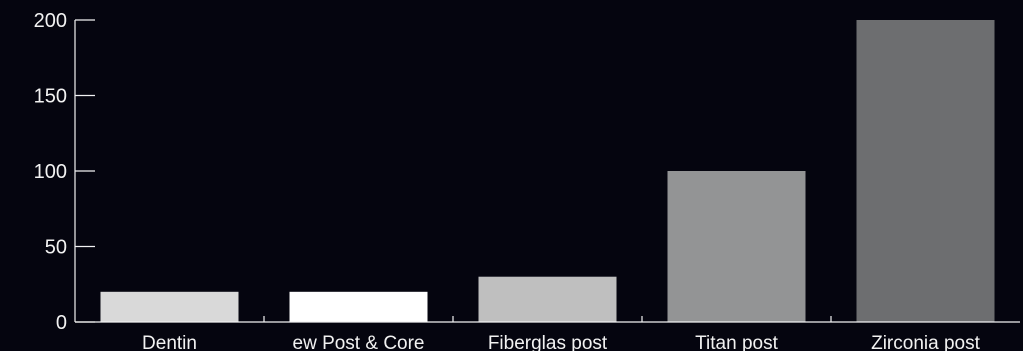 Image resolution: width=1023 pixels, height=351 pixels. Describe the element at coordinates (50, 97) in the screenshot. I see `y-tick-label: 150` at that location.